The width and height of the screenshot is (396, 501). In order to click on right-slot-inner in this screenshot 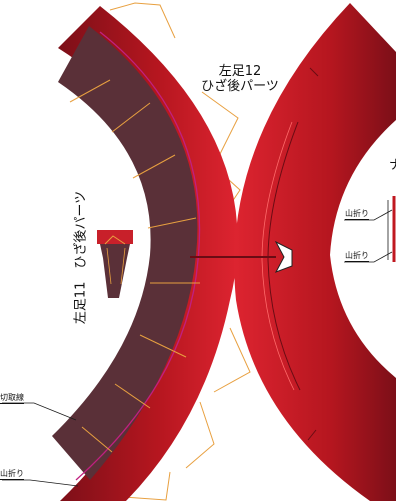, I will do `click(278, 256)`.